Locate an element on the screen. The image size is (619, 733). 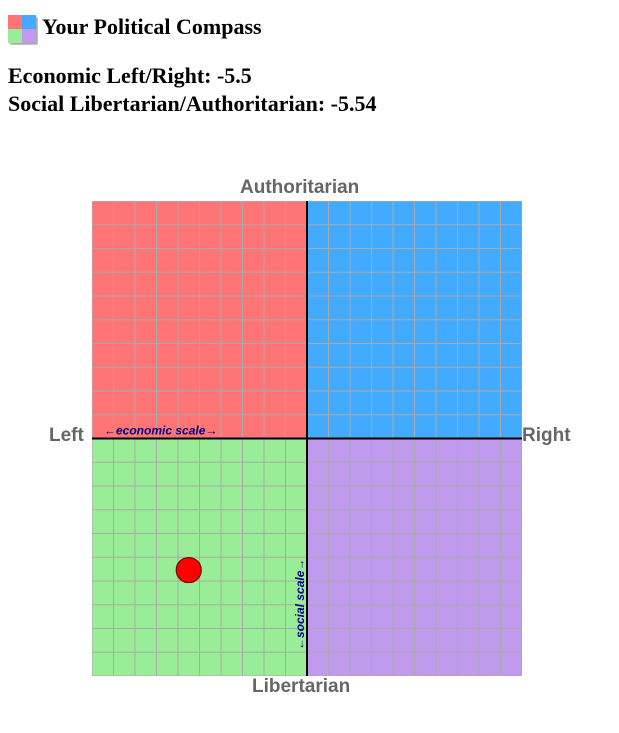
user-position-point is located at coordinates (188, 570).